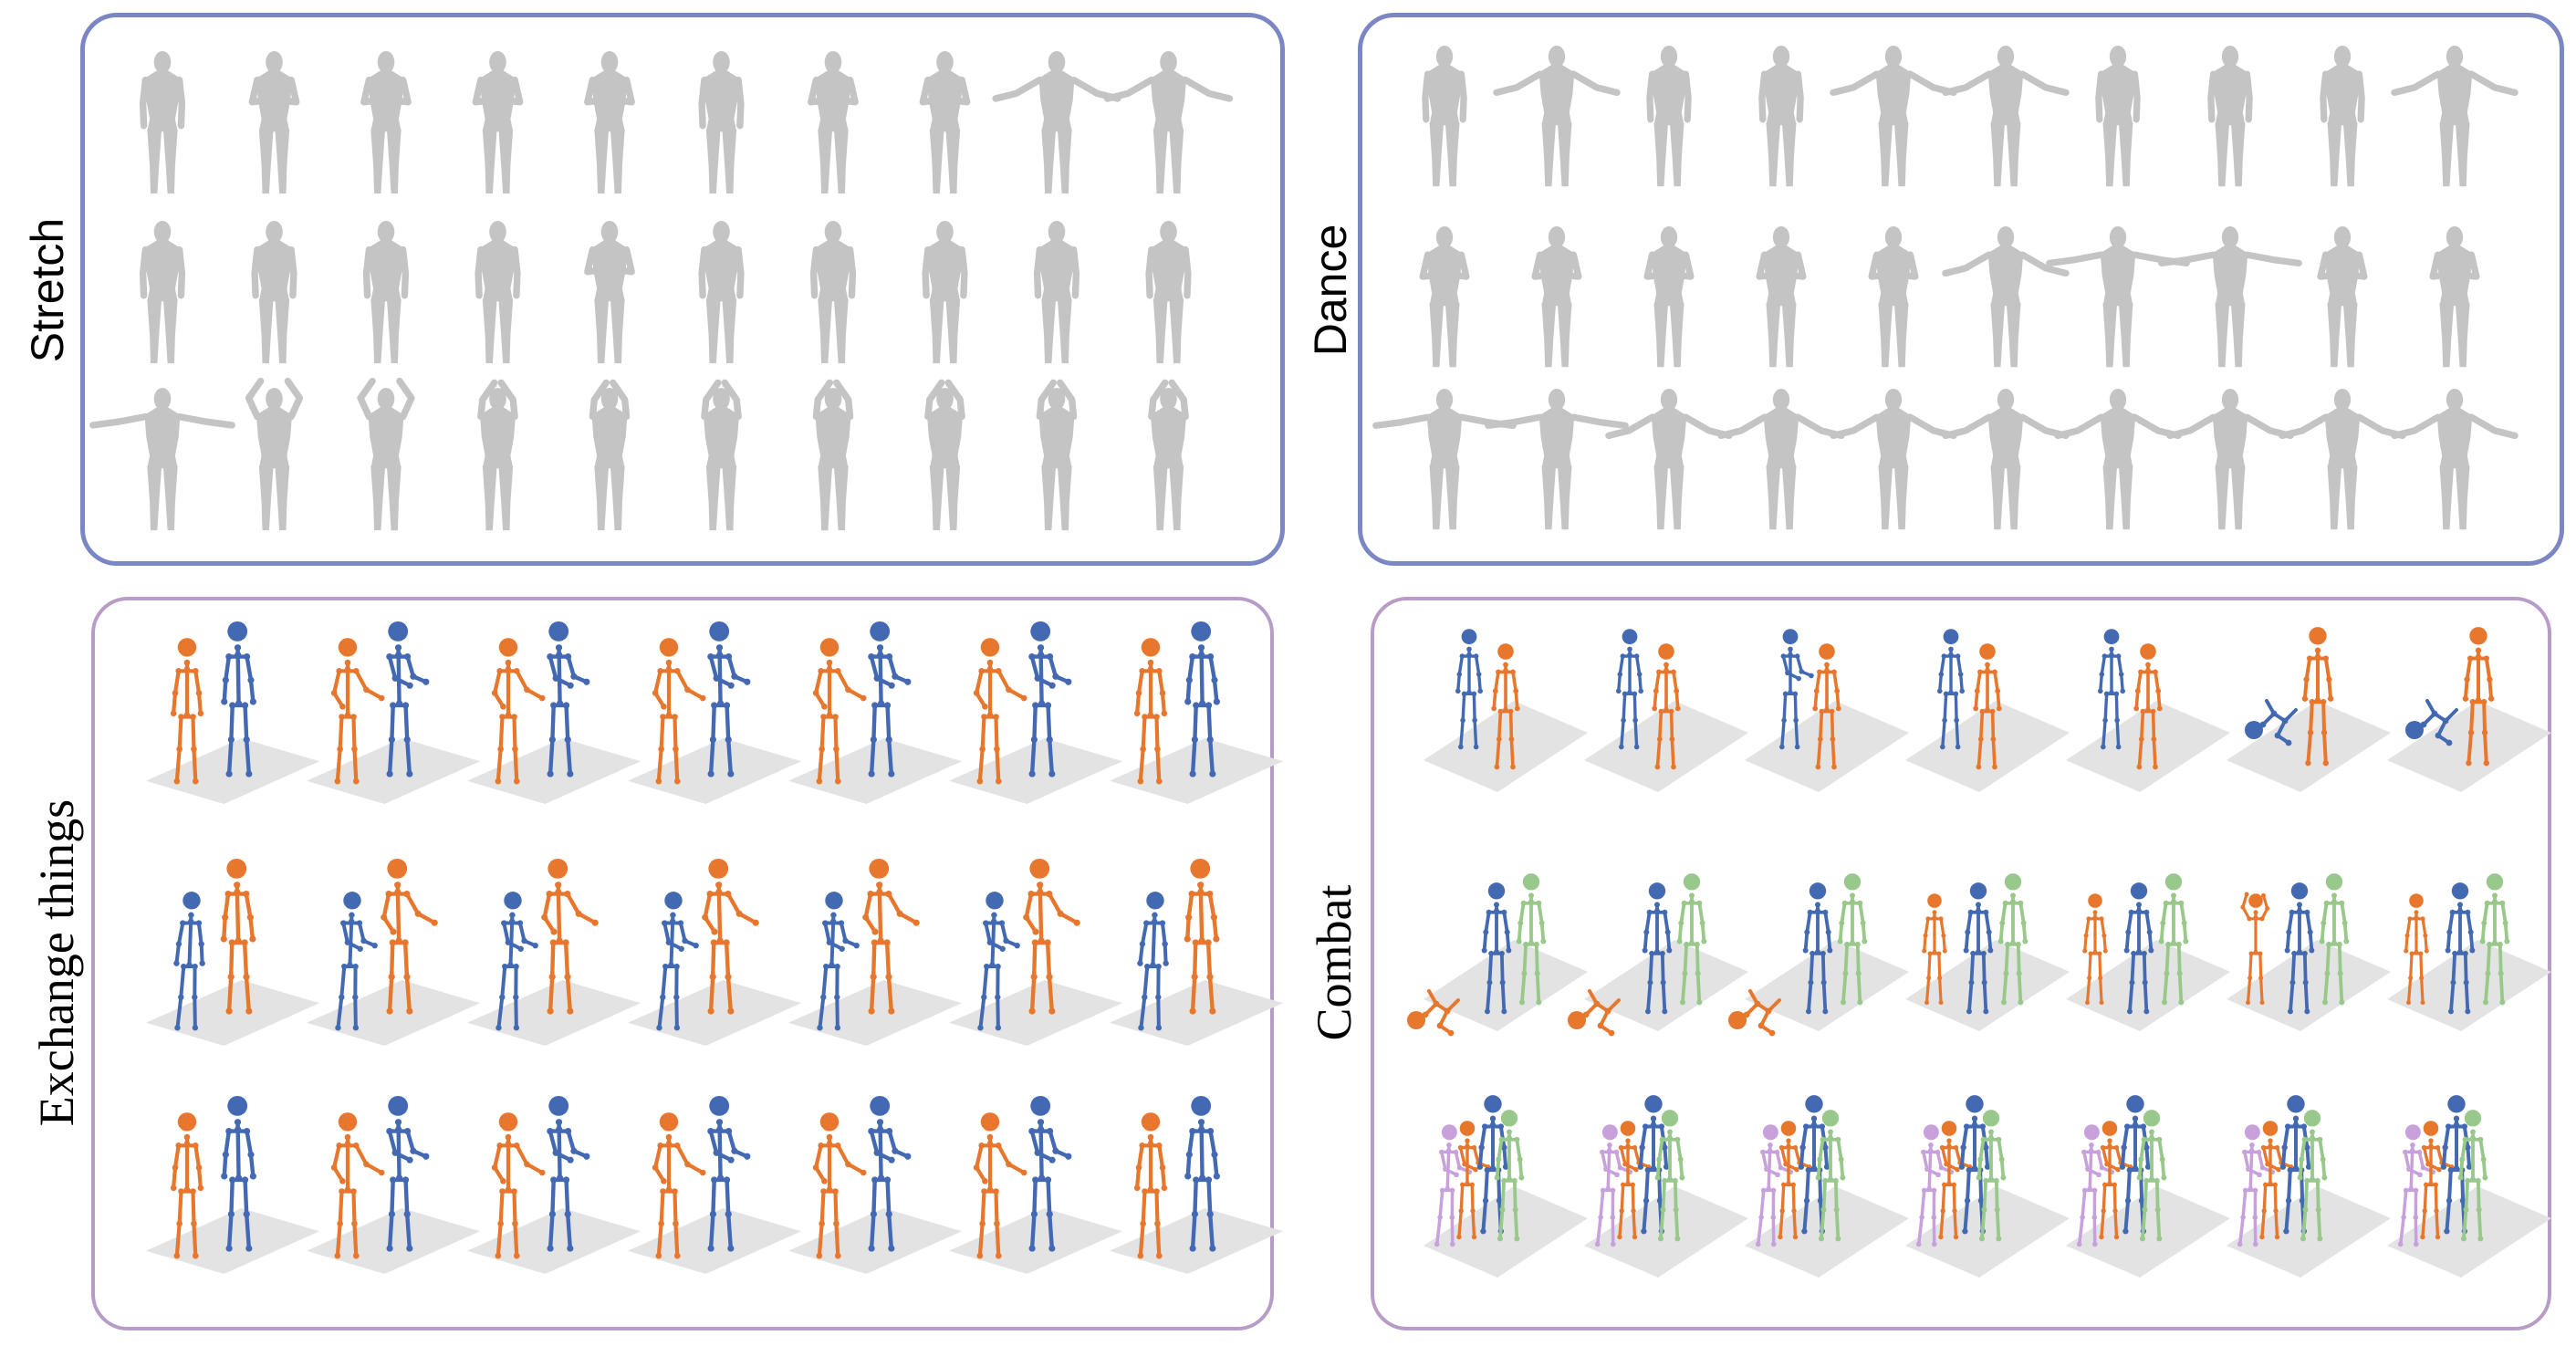 The height and width of the screenshot is (1346, 2576). What do you see at coordinates (56, 963) in the screenshot?
I see `exchange-label: Exchange things` at bounding box center [56, 963].